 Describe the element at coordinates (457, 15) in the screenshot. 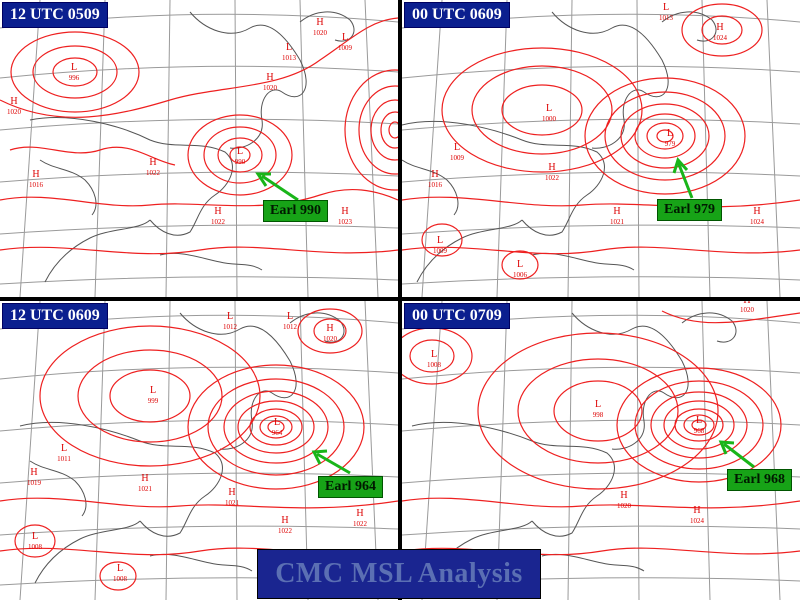

I see `time-label: 00 UTC 0609` at that location.